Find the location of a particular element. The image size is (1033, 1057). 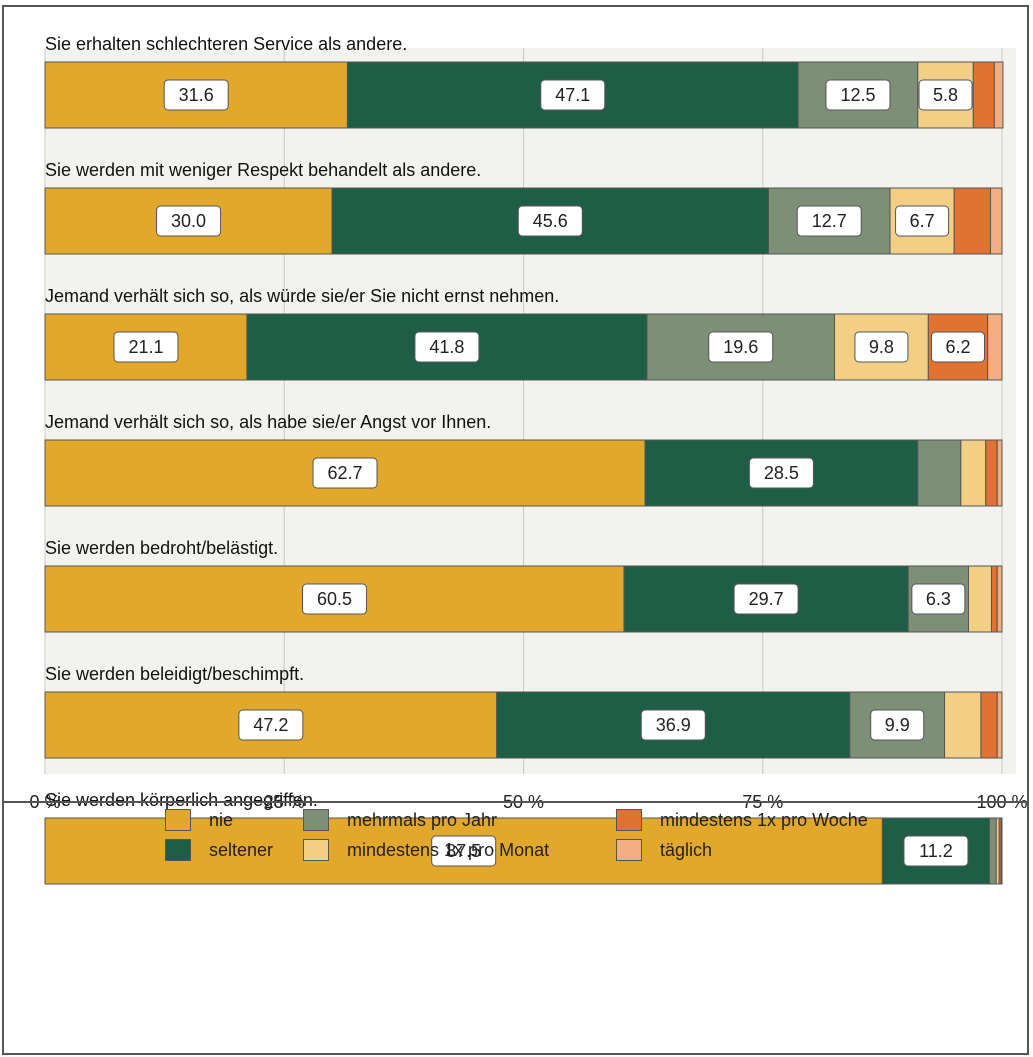

data-label: 12.5 is located at coordinates (857, 95).